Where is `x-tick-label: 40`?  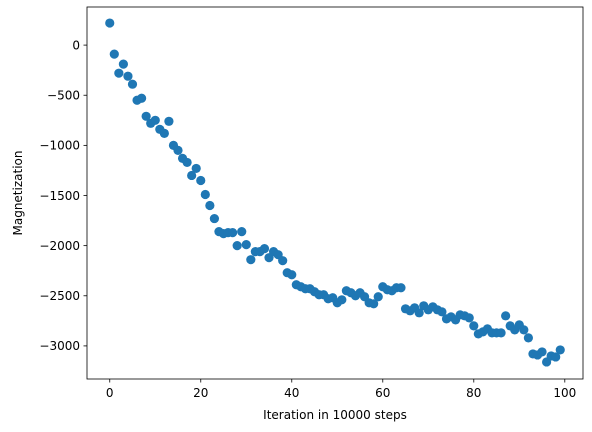 x-tick-label: 40 is located at coordinates (291, 393).